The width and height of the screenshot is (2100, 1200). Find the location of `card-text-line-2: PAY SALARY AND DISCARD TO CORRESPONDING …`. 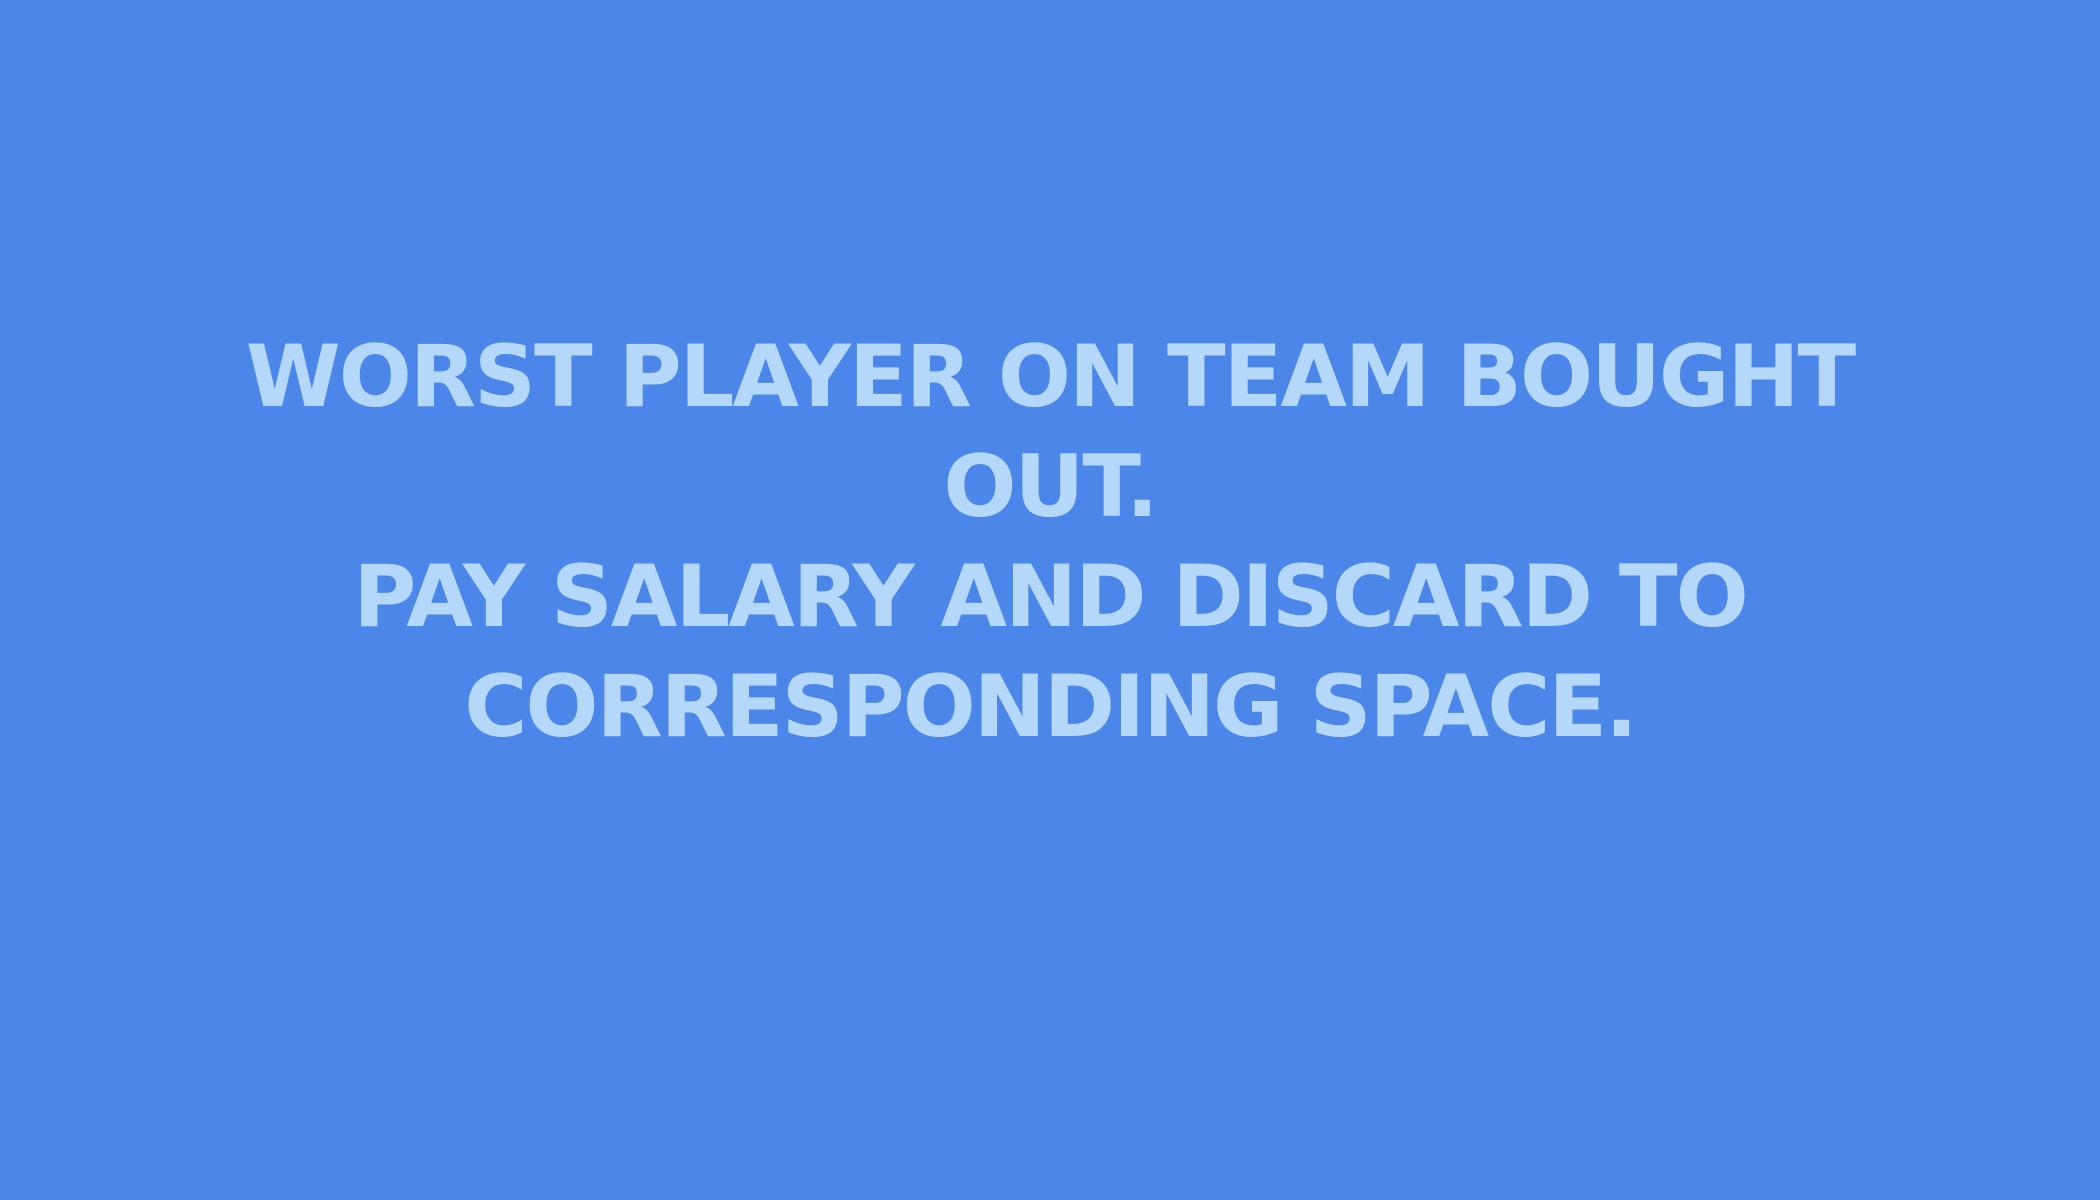

card-text-line-2: PAY SALARY AND DISCARD TO CORRESPONDING … is located at coordinates (1050, 652).